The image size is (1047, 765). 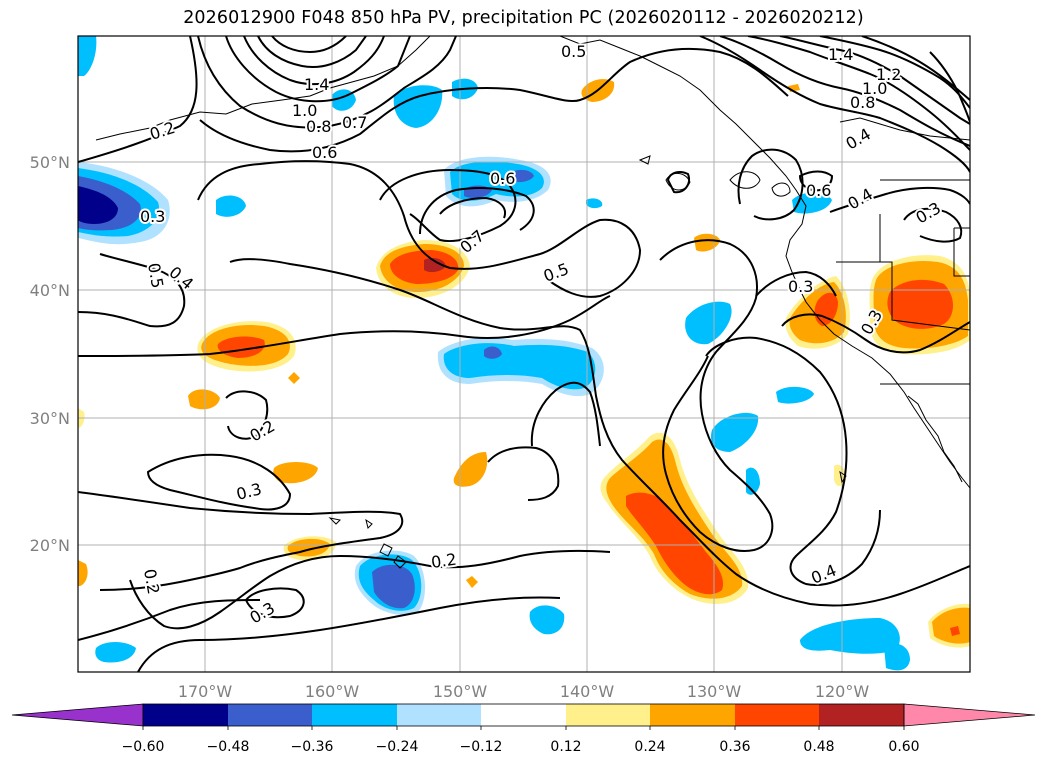 What do you see at coordinates (205, 691) in the screenshot?
I see `lon-label: 170°W` at bounding box center [205, 691].